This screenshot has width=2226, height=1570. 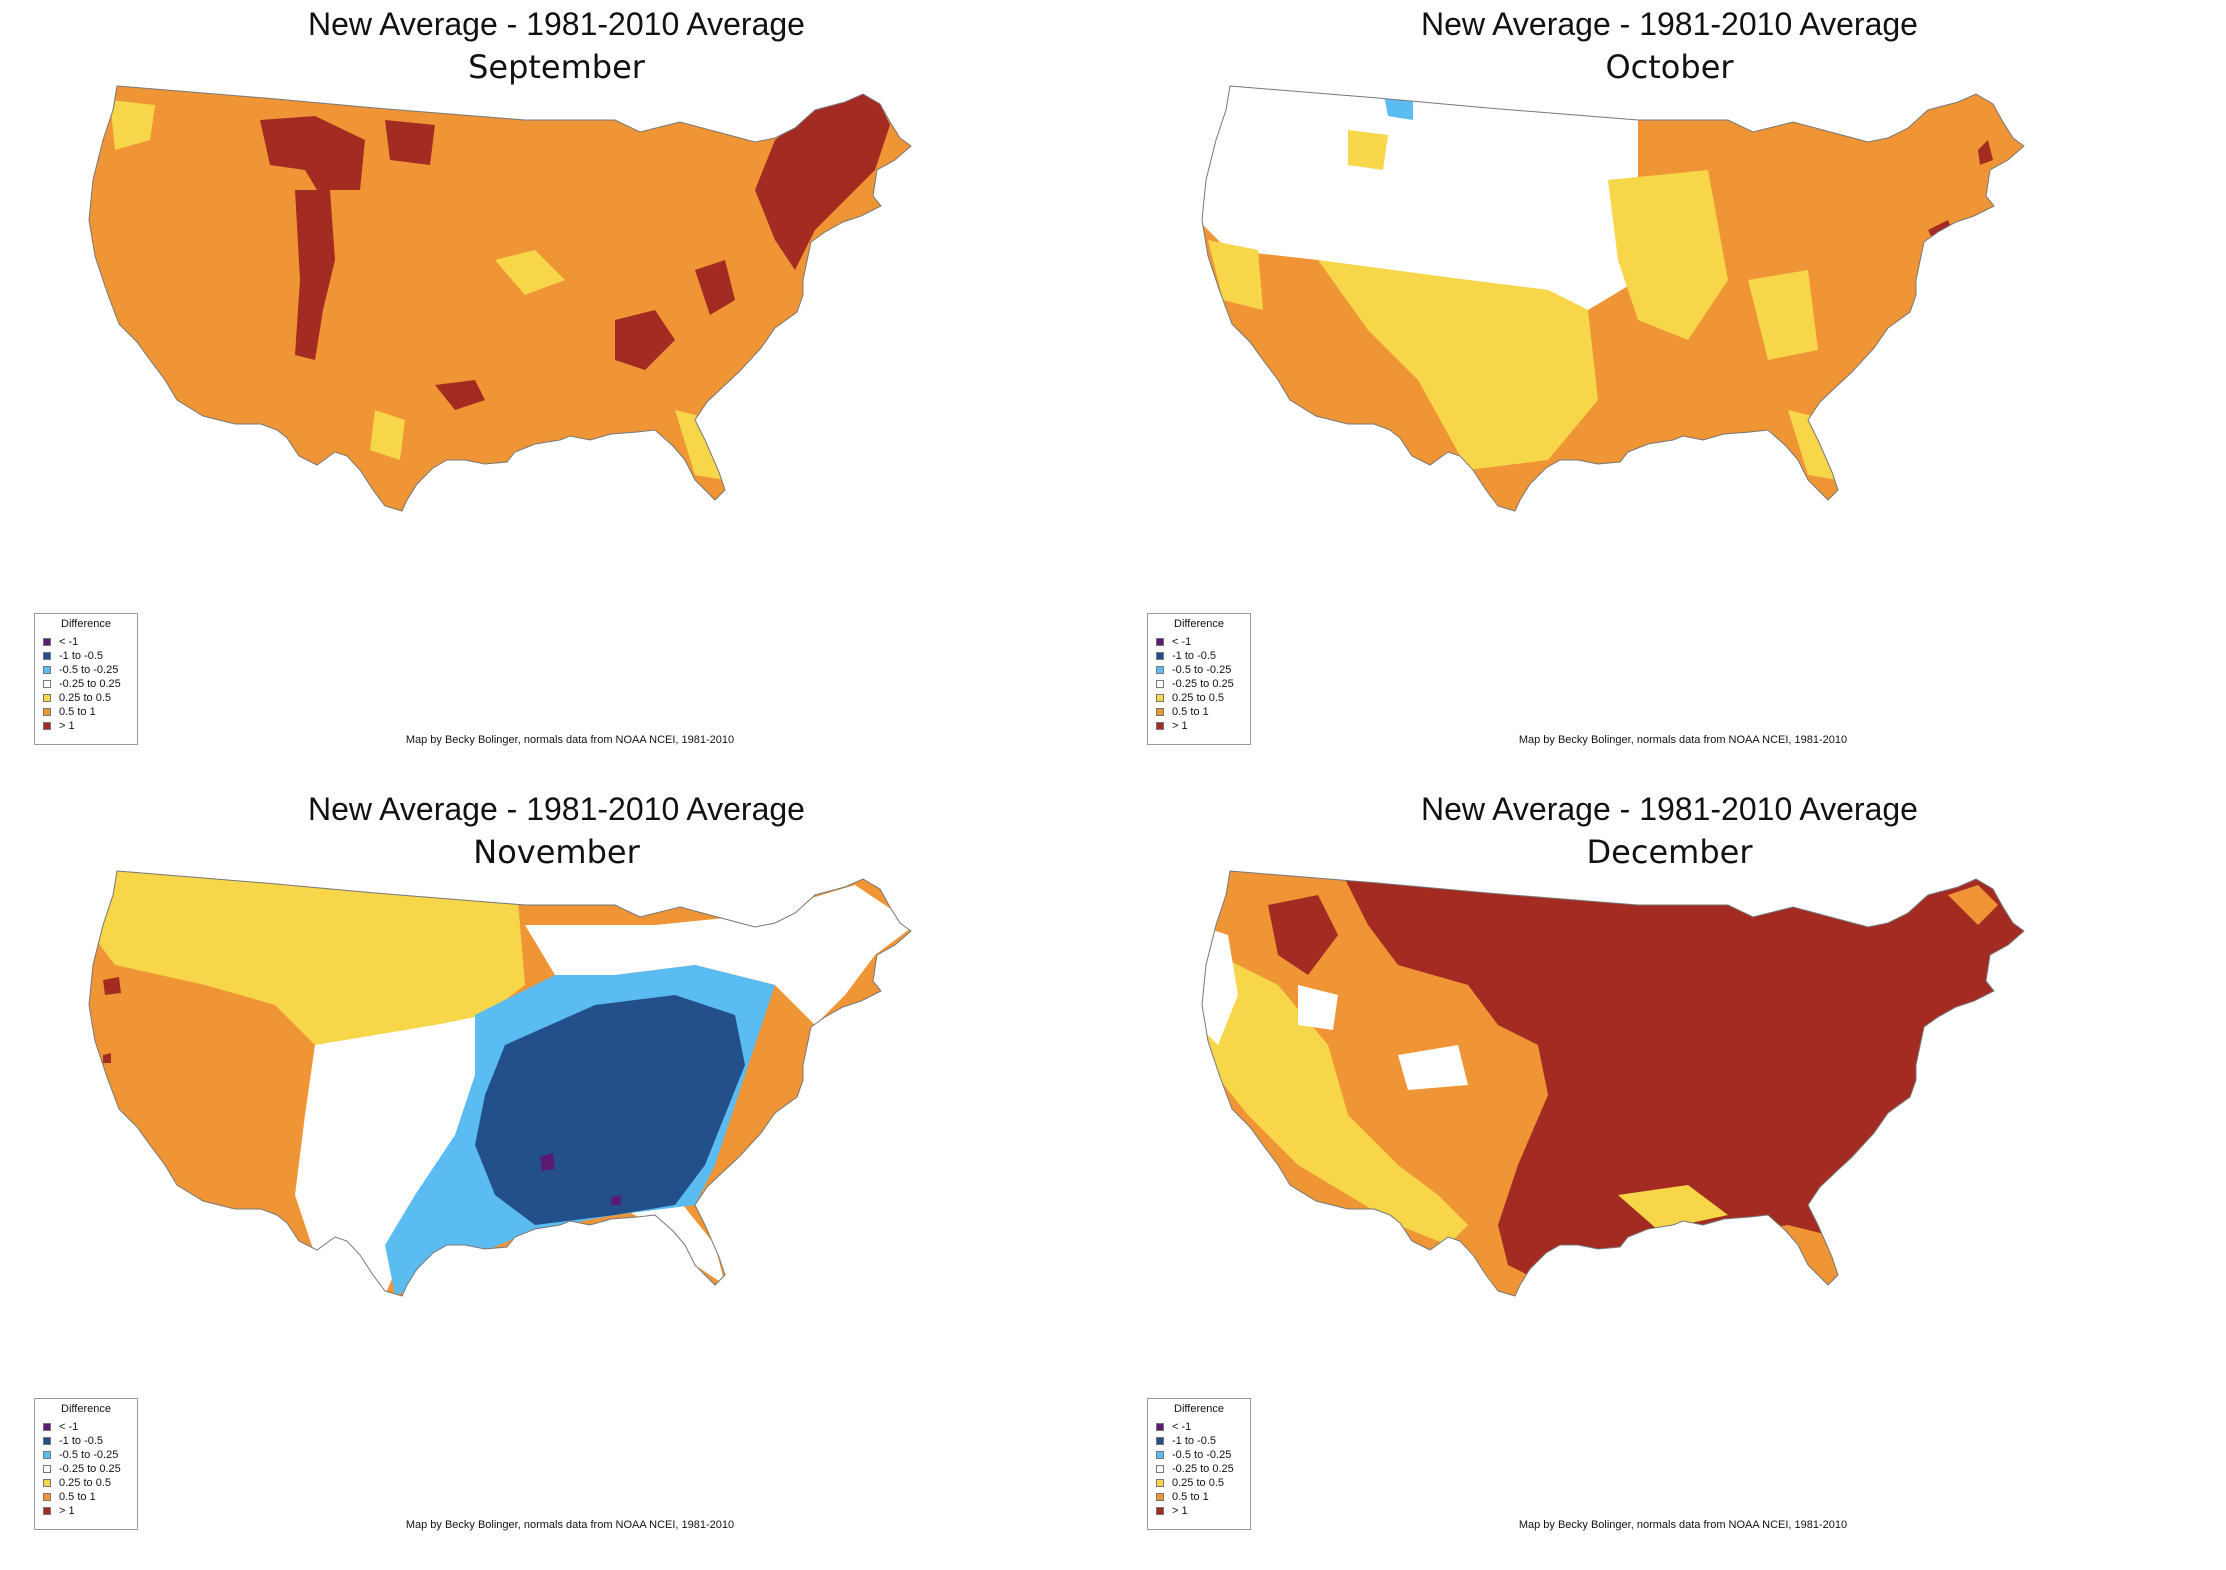 What do you see at coordinates (86, 1409) in the screenshot?
I see `legend-title: Difference` at bounding box center [86, 1409].